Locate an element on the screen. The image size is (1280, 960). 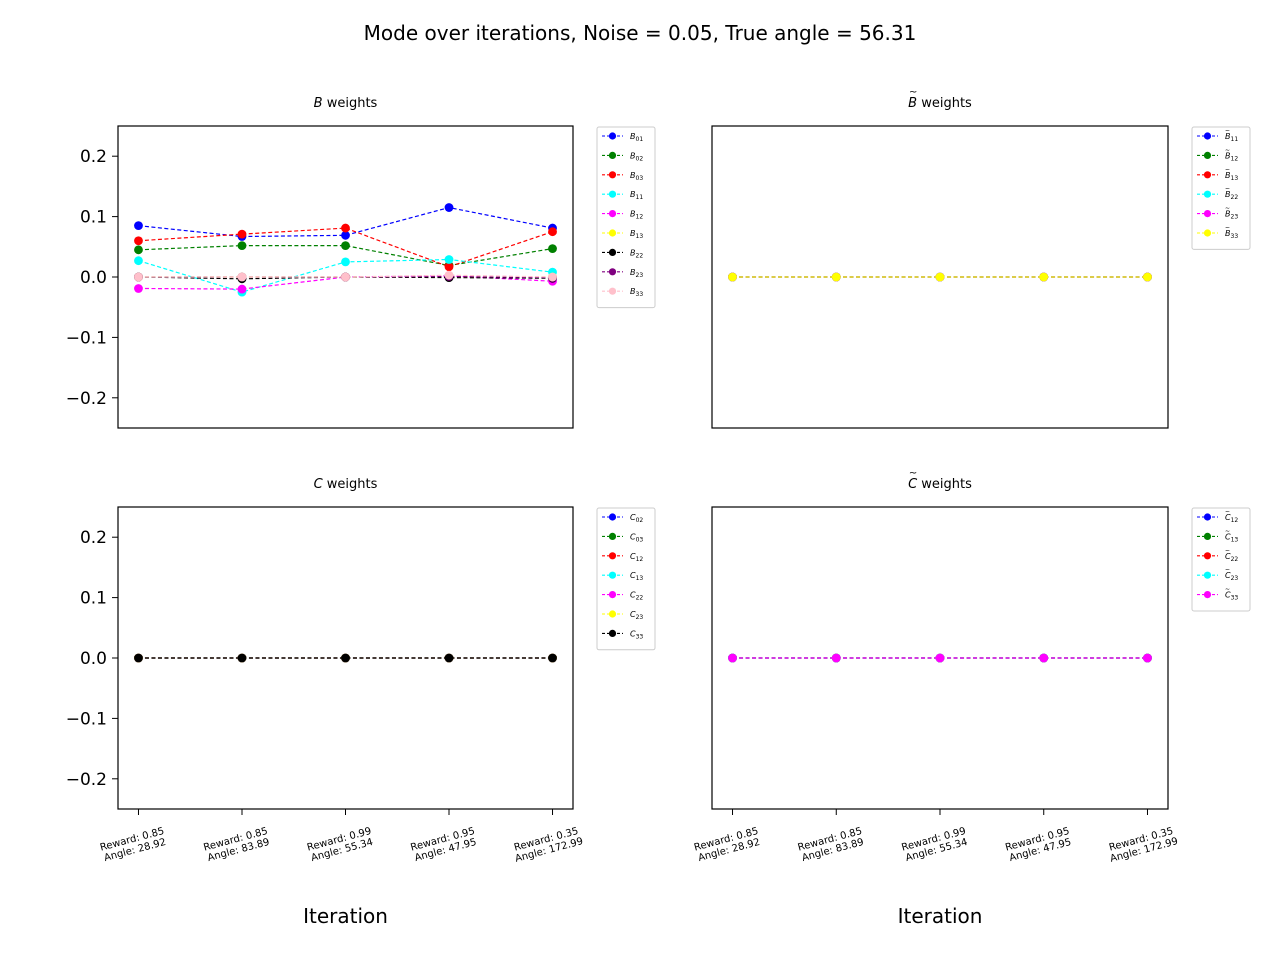
legend-label: B11 is located at coordinates (636, 195).